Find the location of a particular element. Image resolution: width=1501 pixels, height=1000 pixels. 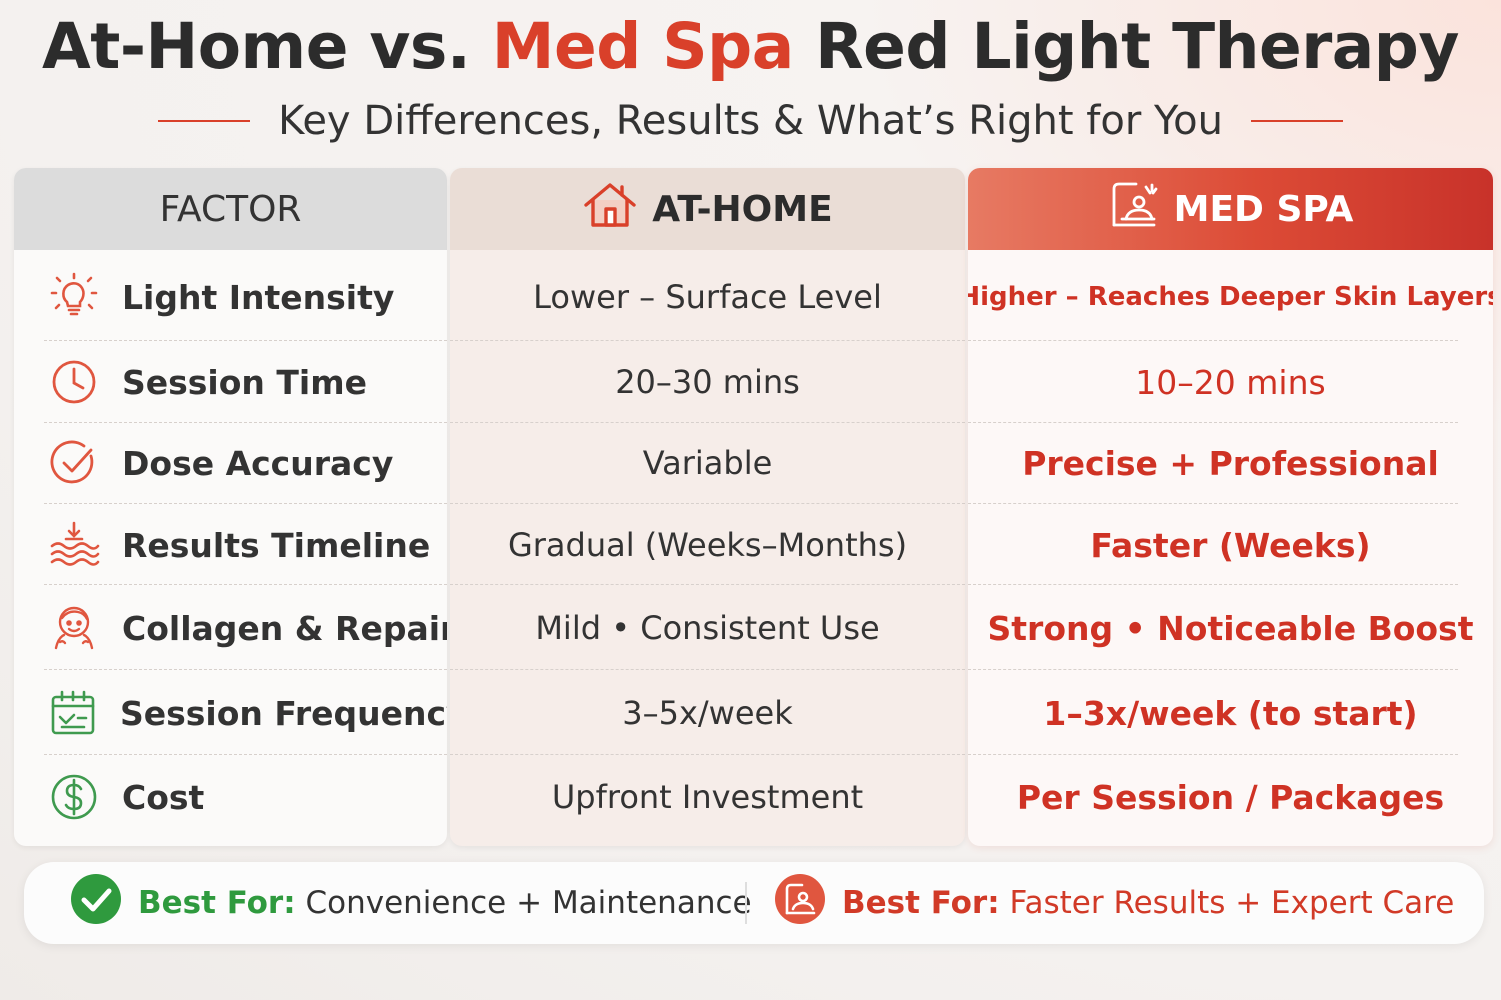

factor-row: Cost is located at coordinates (230, 797).